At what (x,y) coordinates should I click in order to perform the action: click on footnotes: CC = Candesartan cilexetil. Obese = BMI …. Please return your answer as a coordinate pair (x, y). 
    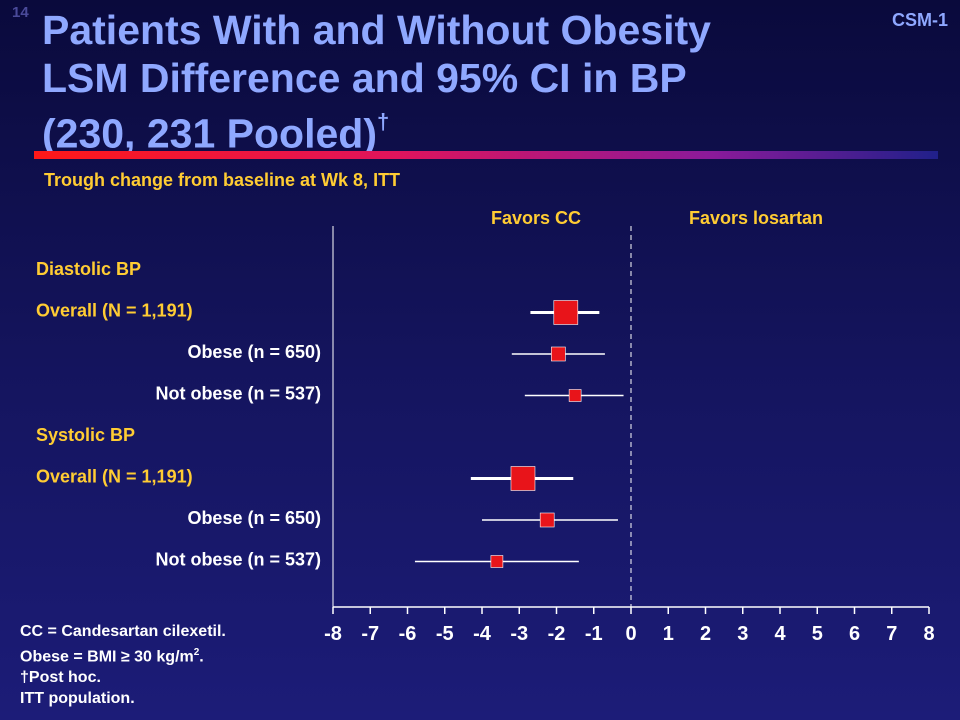
    Looking at the image, I should click on (123, 665).